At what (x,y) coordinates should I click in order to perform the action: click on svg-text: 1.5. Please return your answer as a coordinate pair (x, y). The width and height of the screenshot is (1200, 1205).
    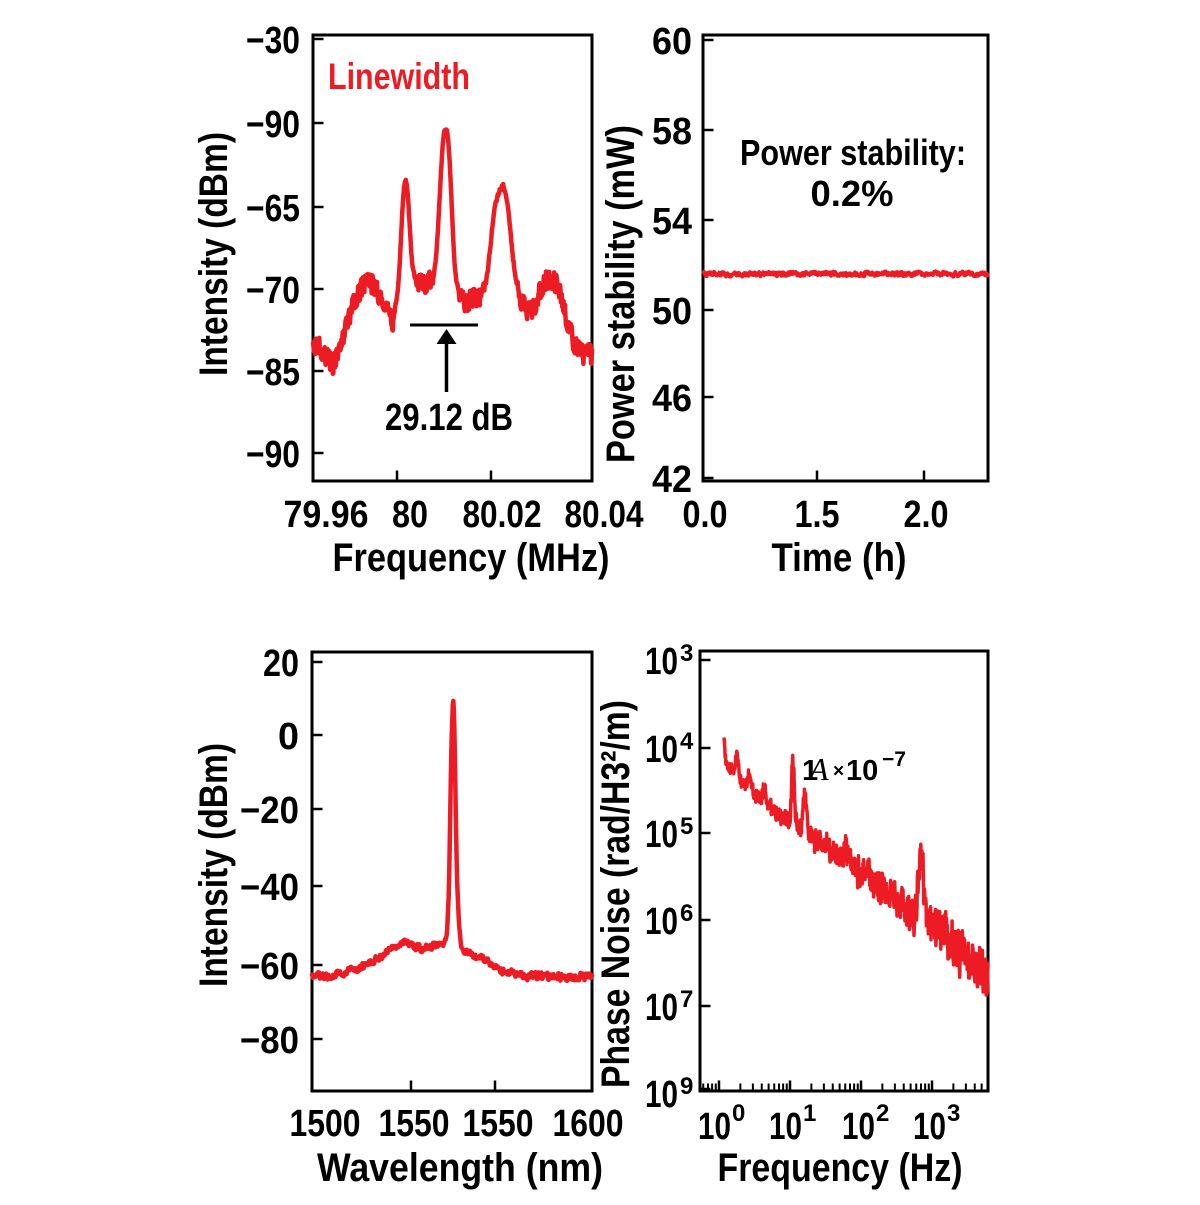
    Looking at the image, I should click on (817, 515).